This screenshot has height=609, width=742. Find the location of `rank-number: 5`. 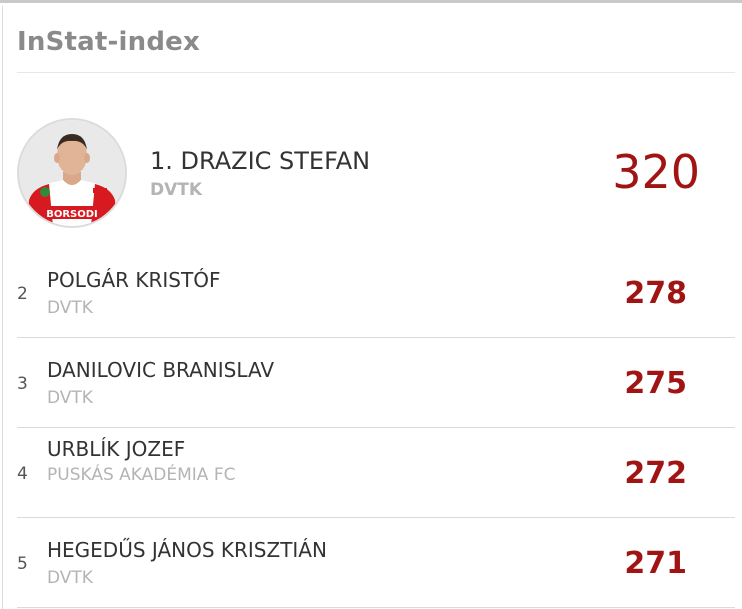

rank-number: 5 is located at coordinates (22, 564).